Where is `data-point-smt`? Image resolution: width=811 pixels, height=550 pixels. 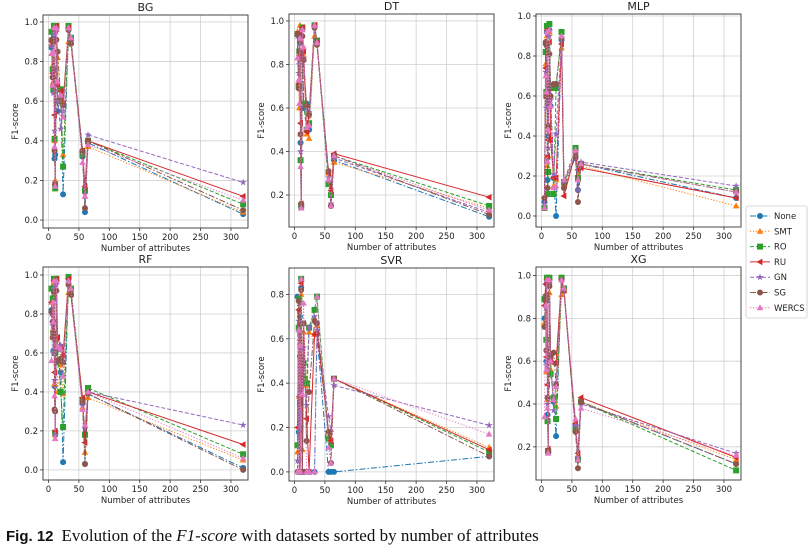 data-point-smt is located at coordinates (561, 294).